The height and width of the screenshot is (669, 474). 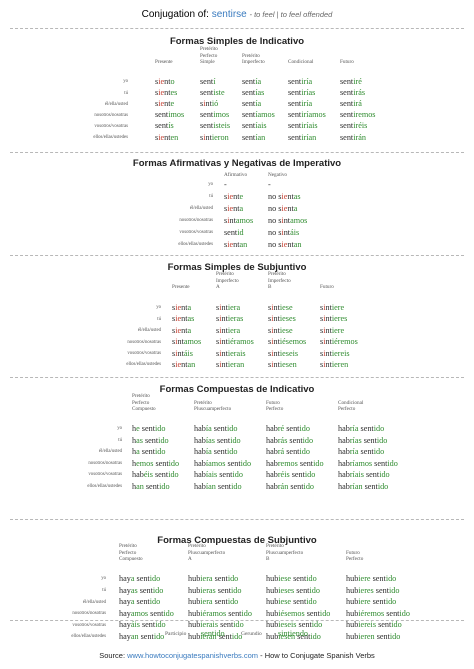 I want to click on conjugated-form: habremos sentido, so click(x=295, y=463).